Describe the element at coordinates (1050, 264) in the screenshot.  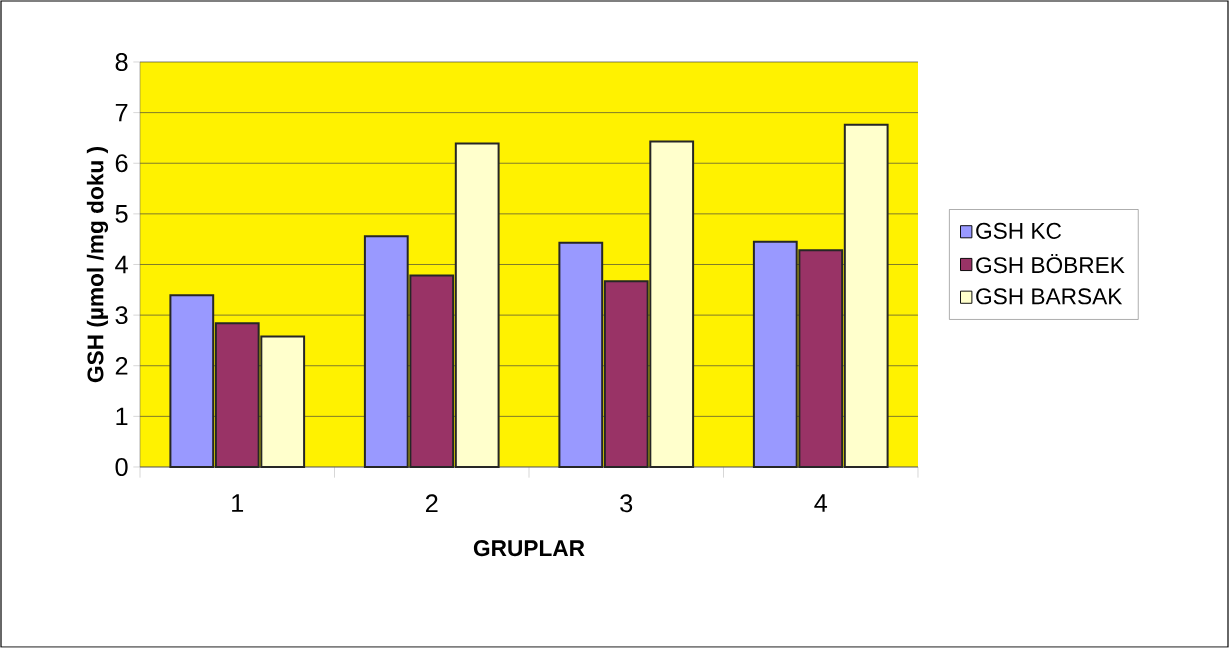
I see `legend-label: GSH BÖBREK` at that location.